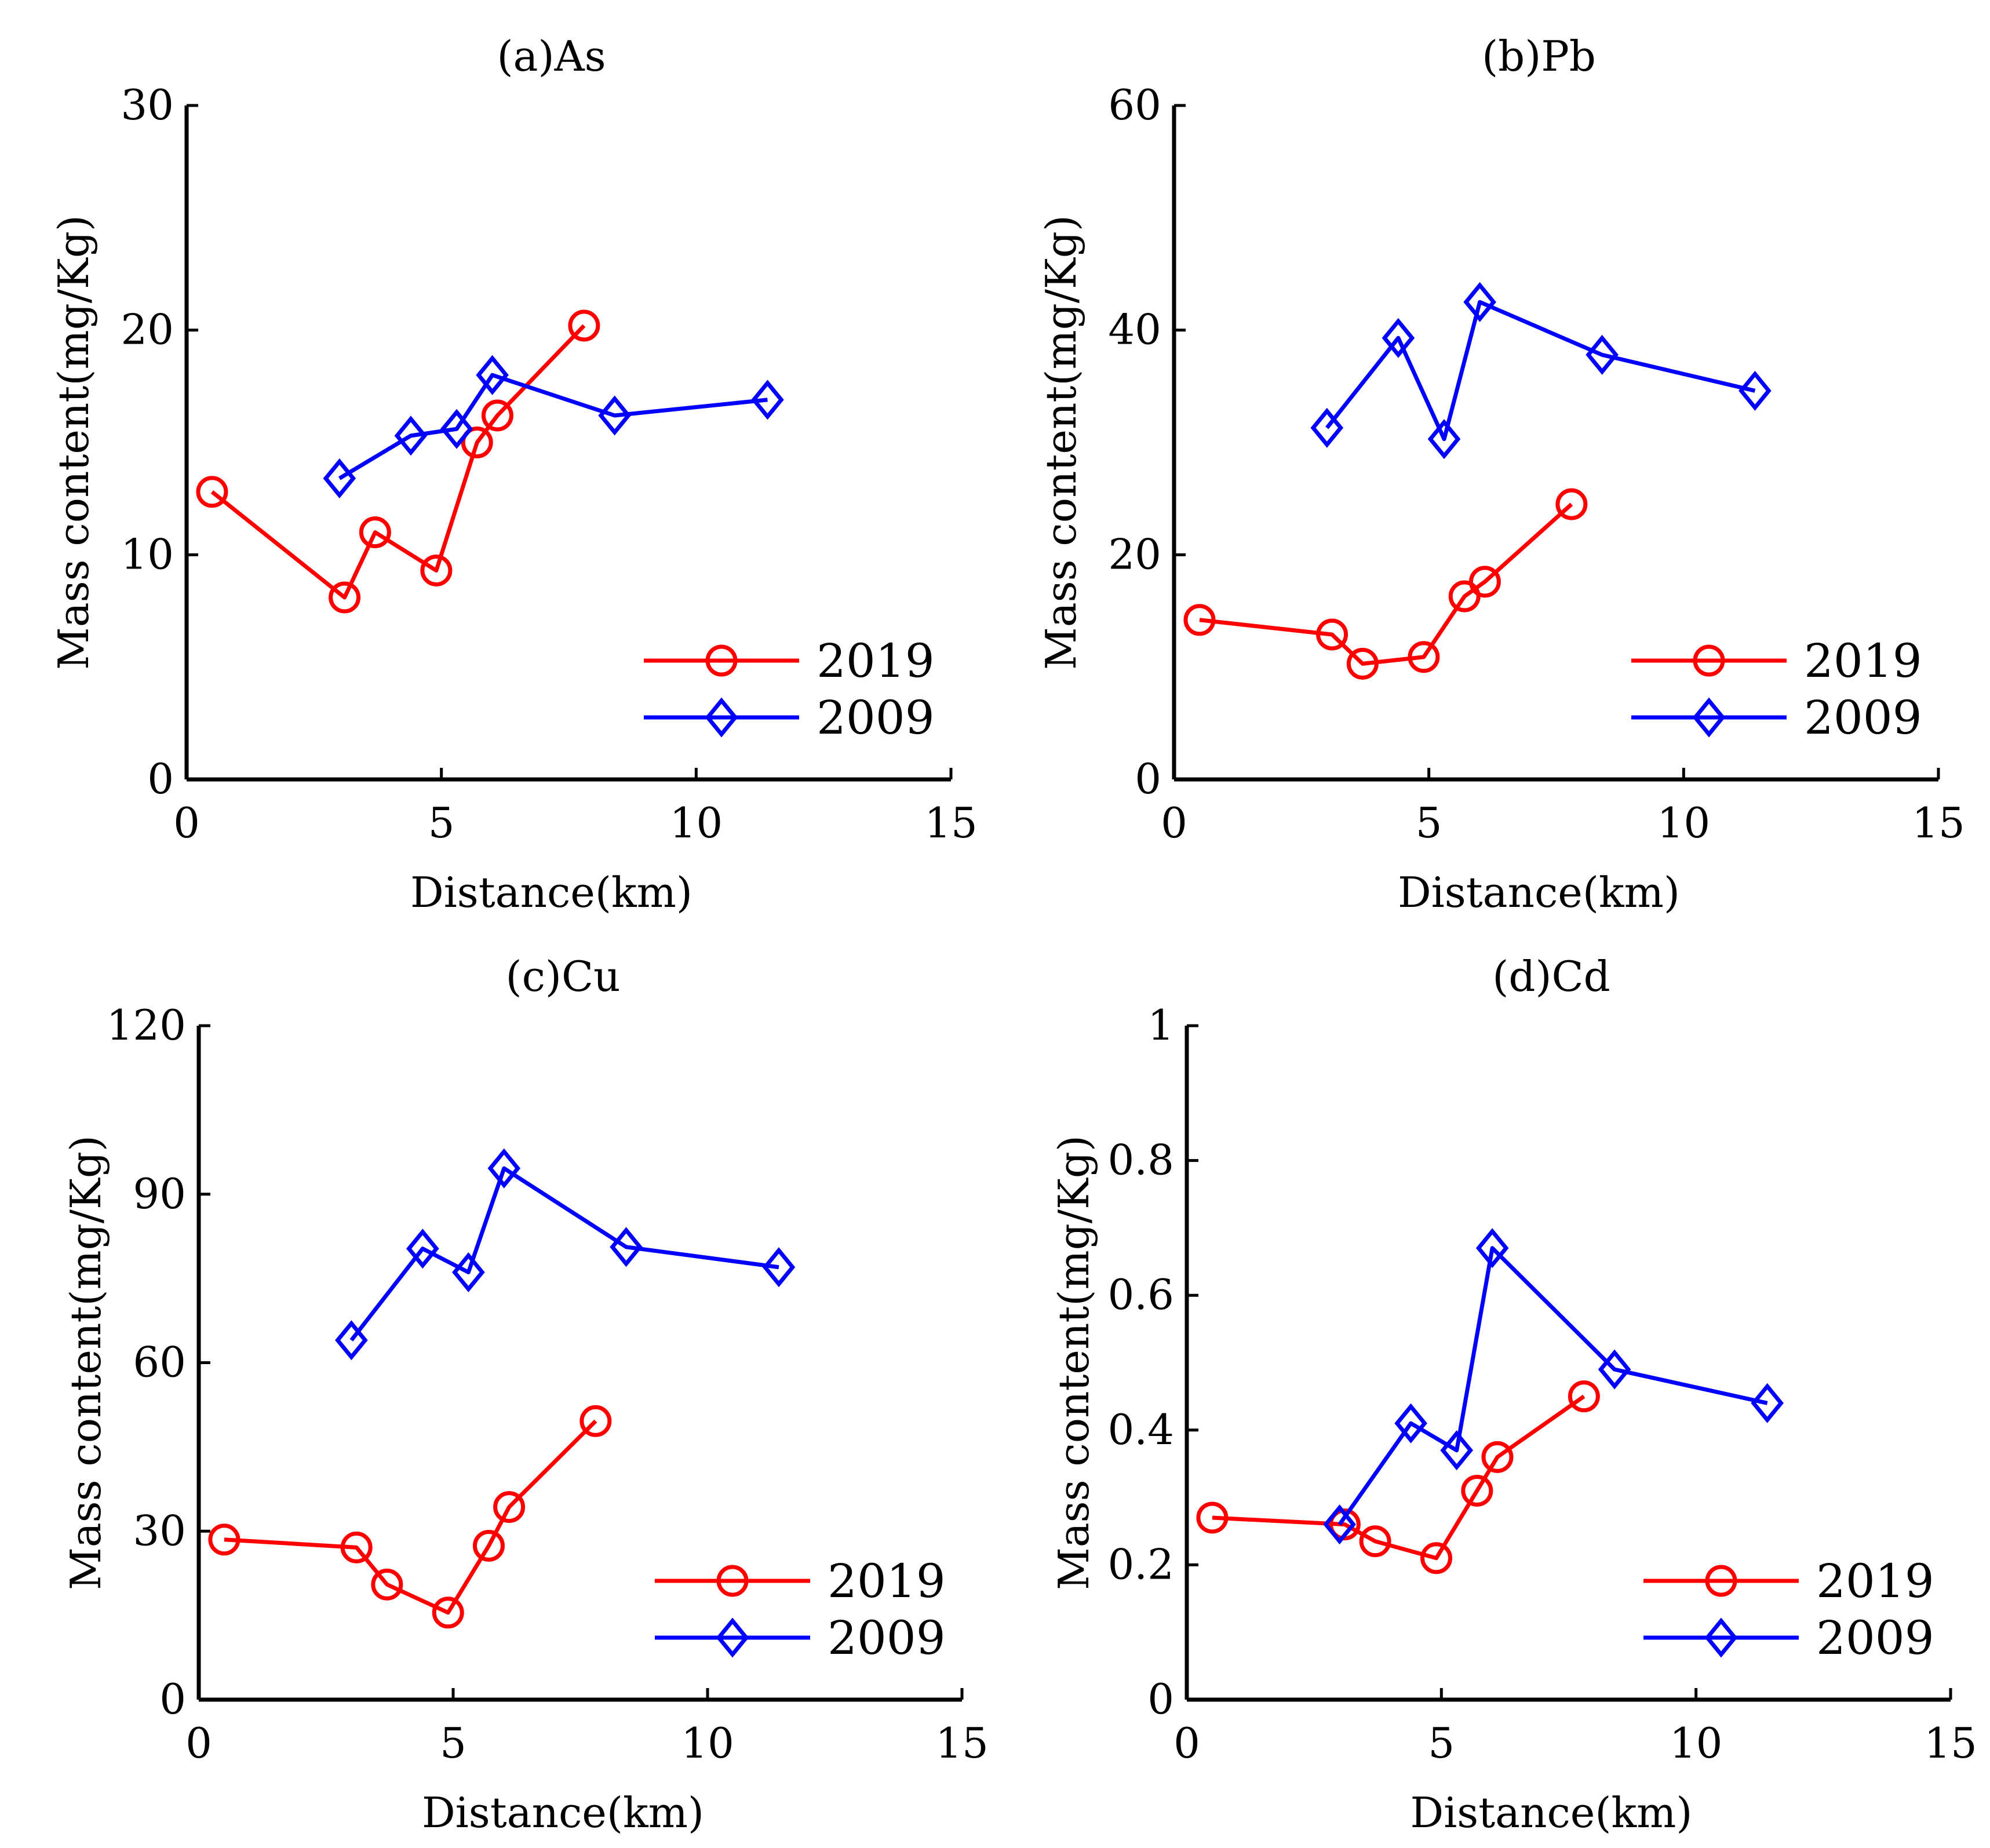  I want to click on y-tick-label: 120, so click(146, 1025).